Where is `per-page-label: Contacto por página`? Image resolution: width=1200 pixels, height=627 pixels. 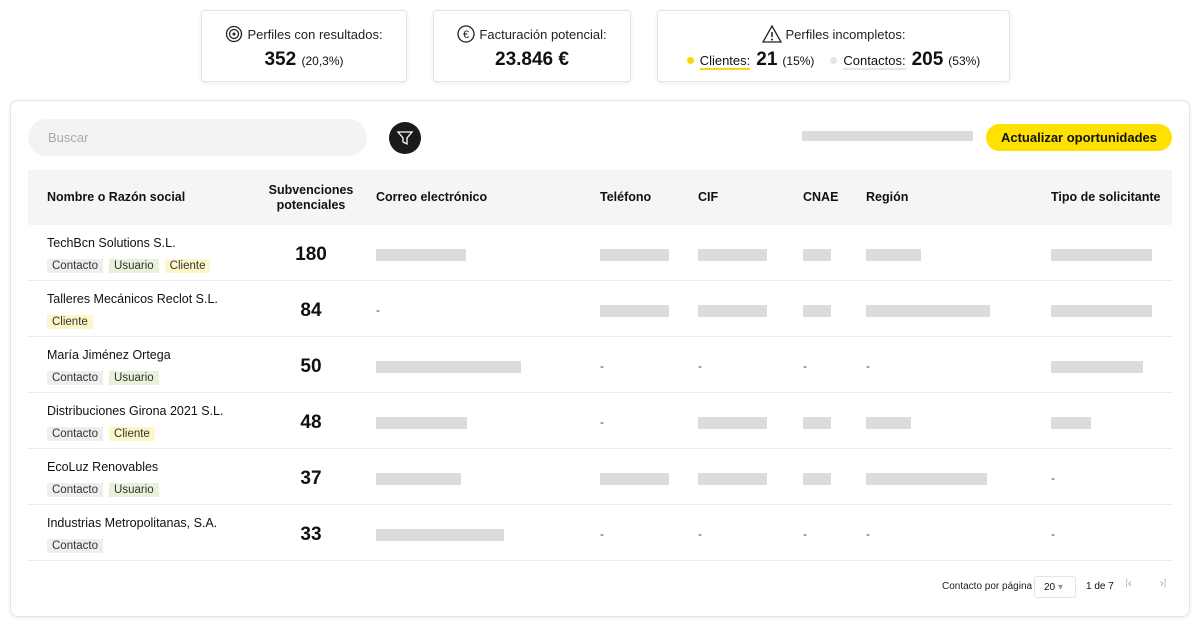 per-page-label: Contacto por página is located at coordinates (987, 586).